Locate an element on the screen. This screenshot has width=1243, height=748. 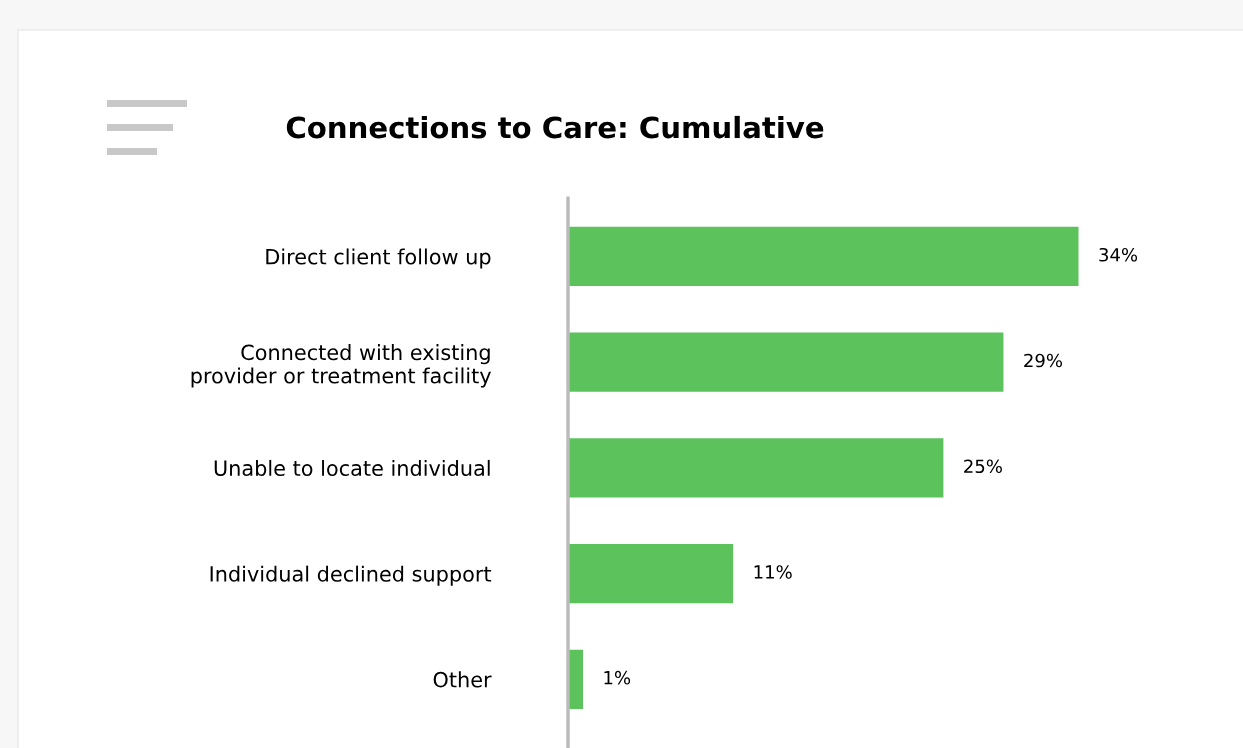
y-tick-label: Unable to locate individual is located at coordinates (352, 468).